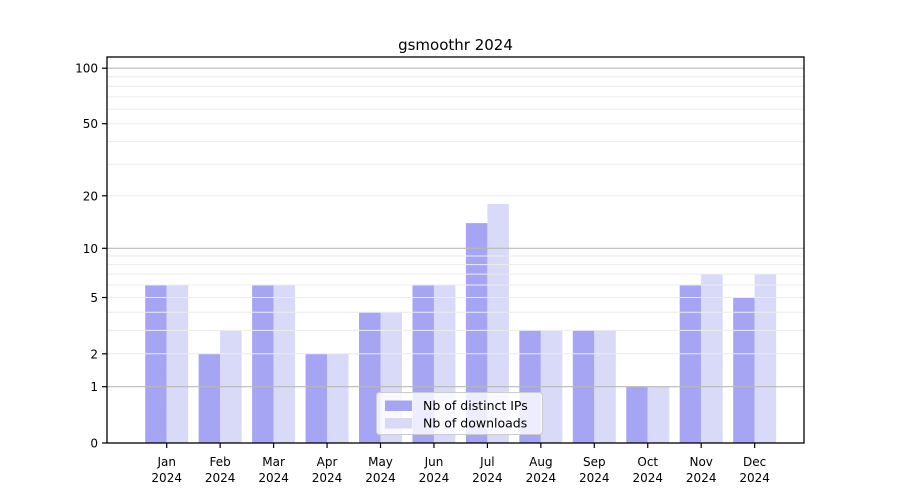  I want to click on legend-swatch-downloads, so click(398, 423).